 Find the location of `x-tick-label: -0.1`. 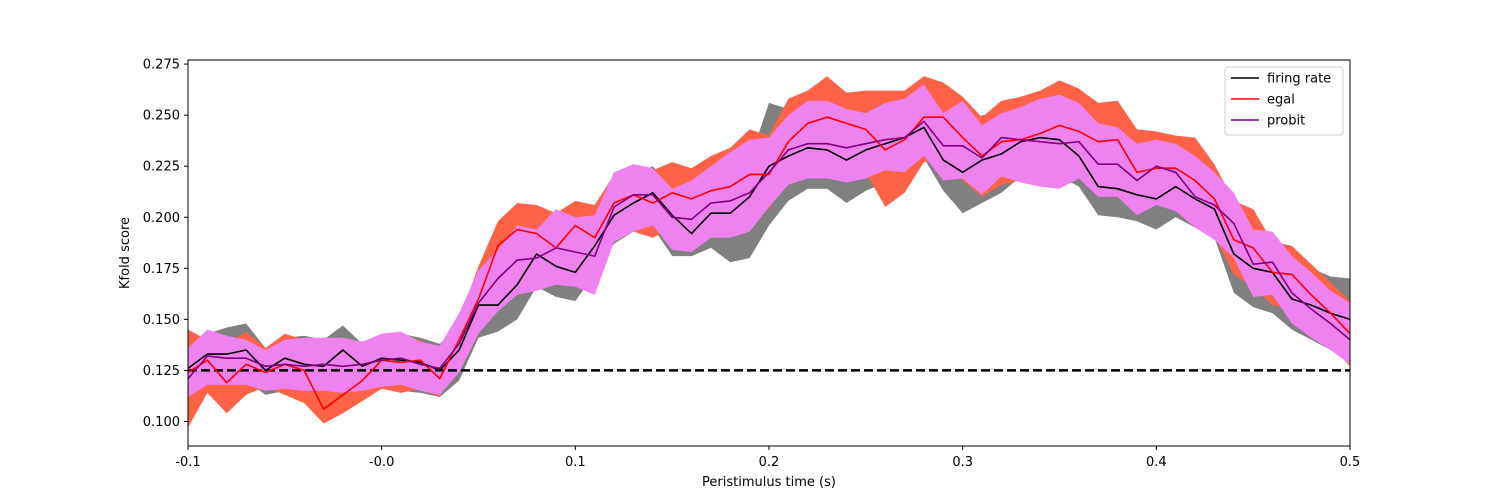

x-tick-label: -0.1 is located at coordinates (187, 462).